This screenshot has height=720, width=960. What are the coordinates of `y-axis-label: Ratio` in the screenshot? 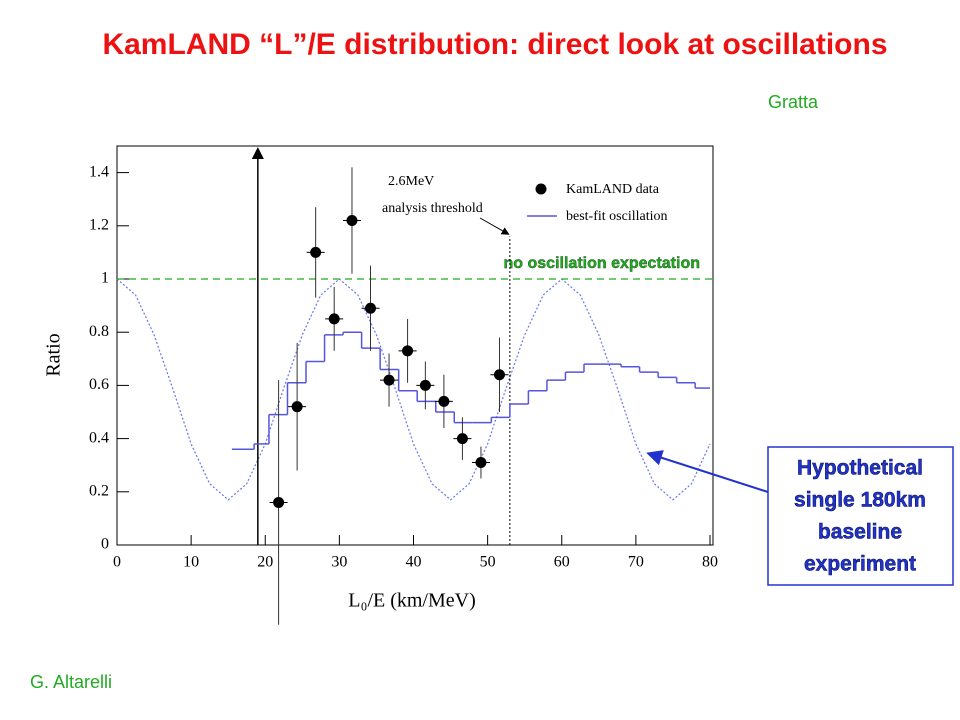 It's located at (54, 354).